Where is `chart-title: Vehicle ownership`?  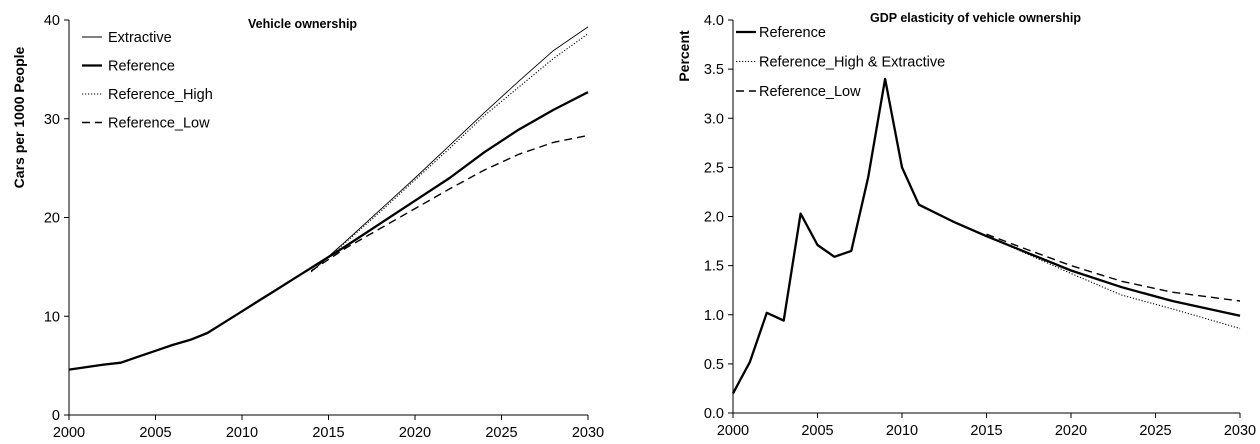 chart-title: Vehicle ownership is located at coordinates (302, 24).